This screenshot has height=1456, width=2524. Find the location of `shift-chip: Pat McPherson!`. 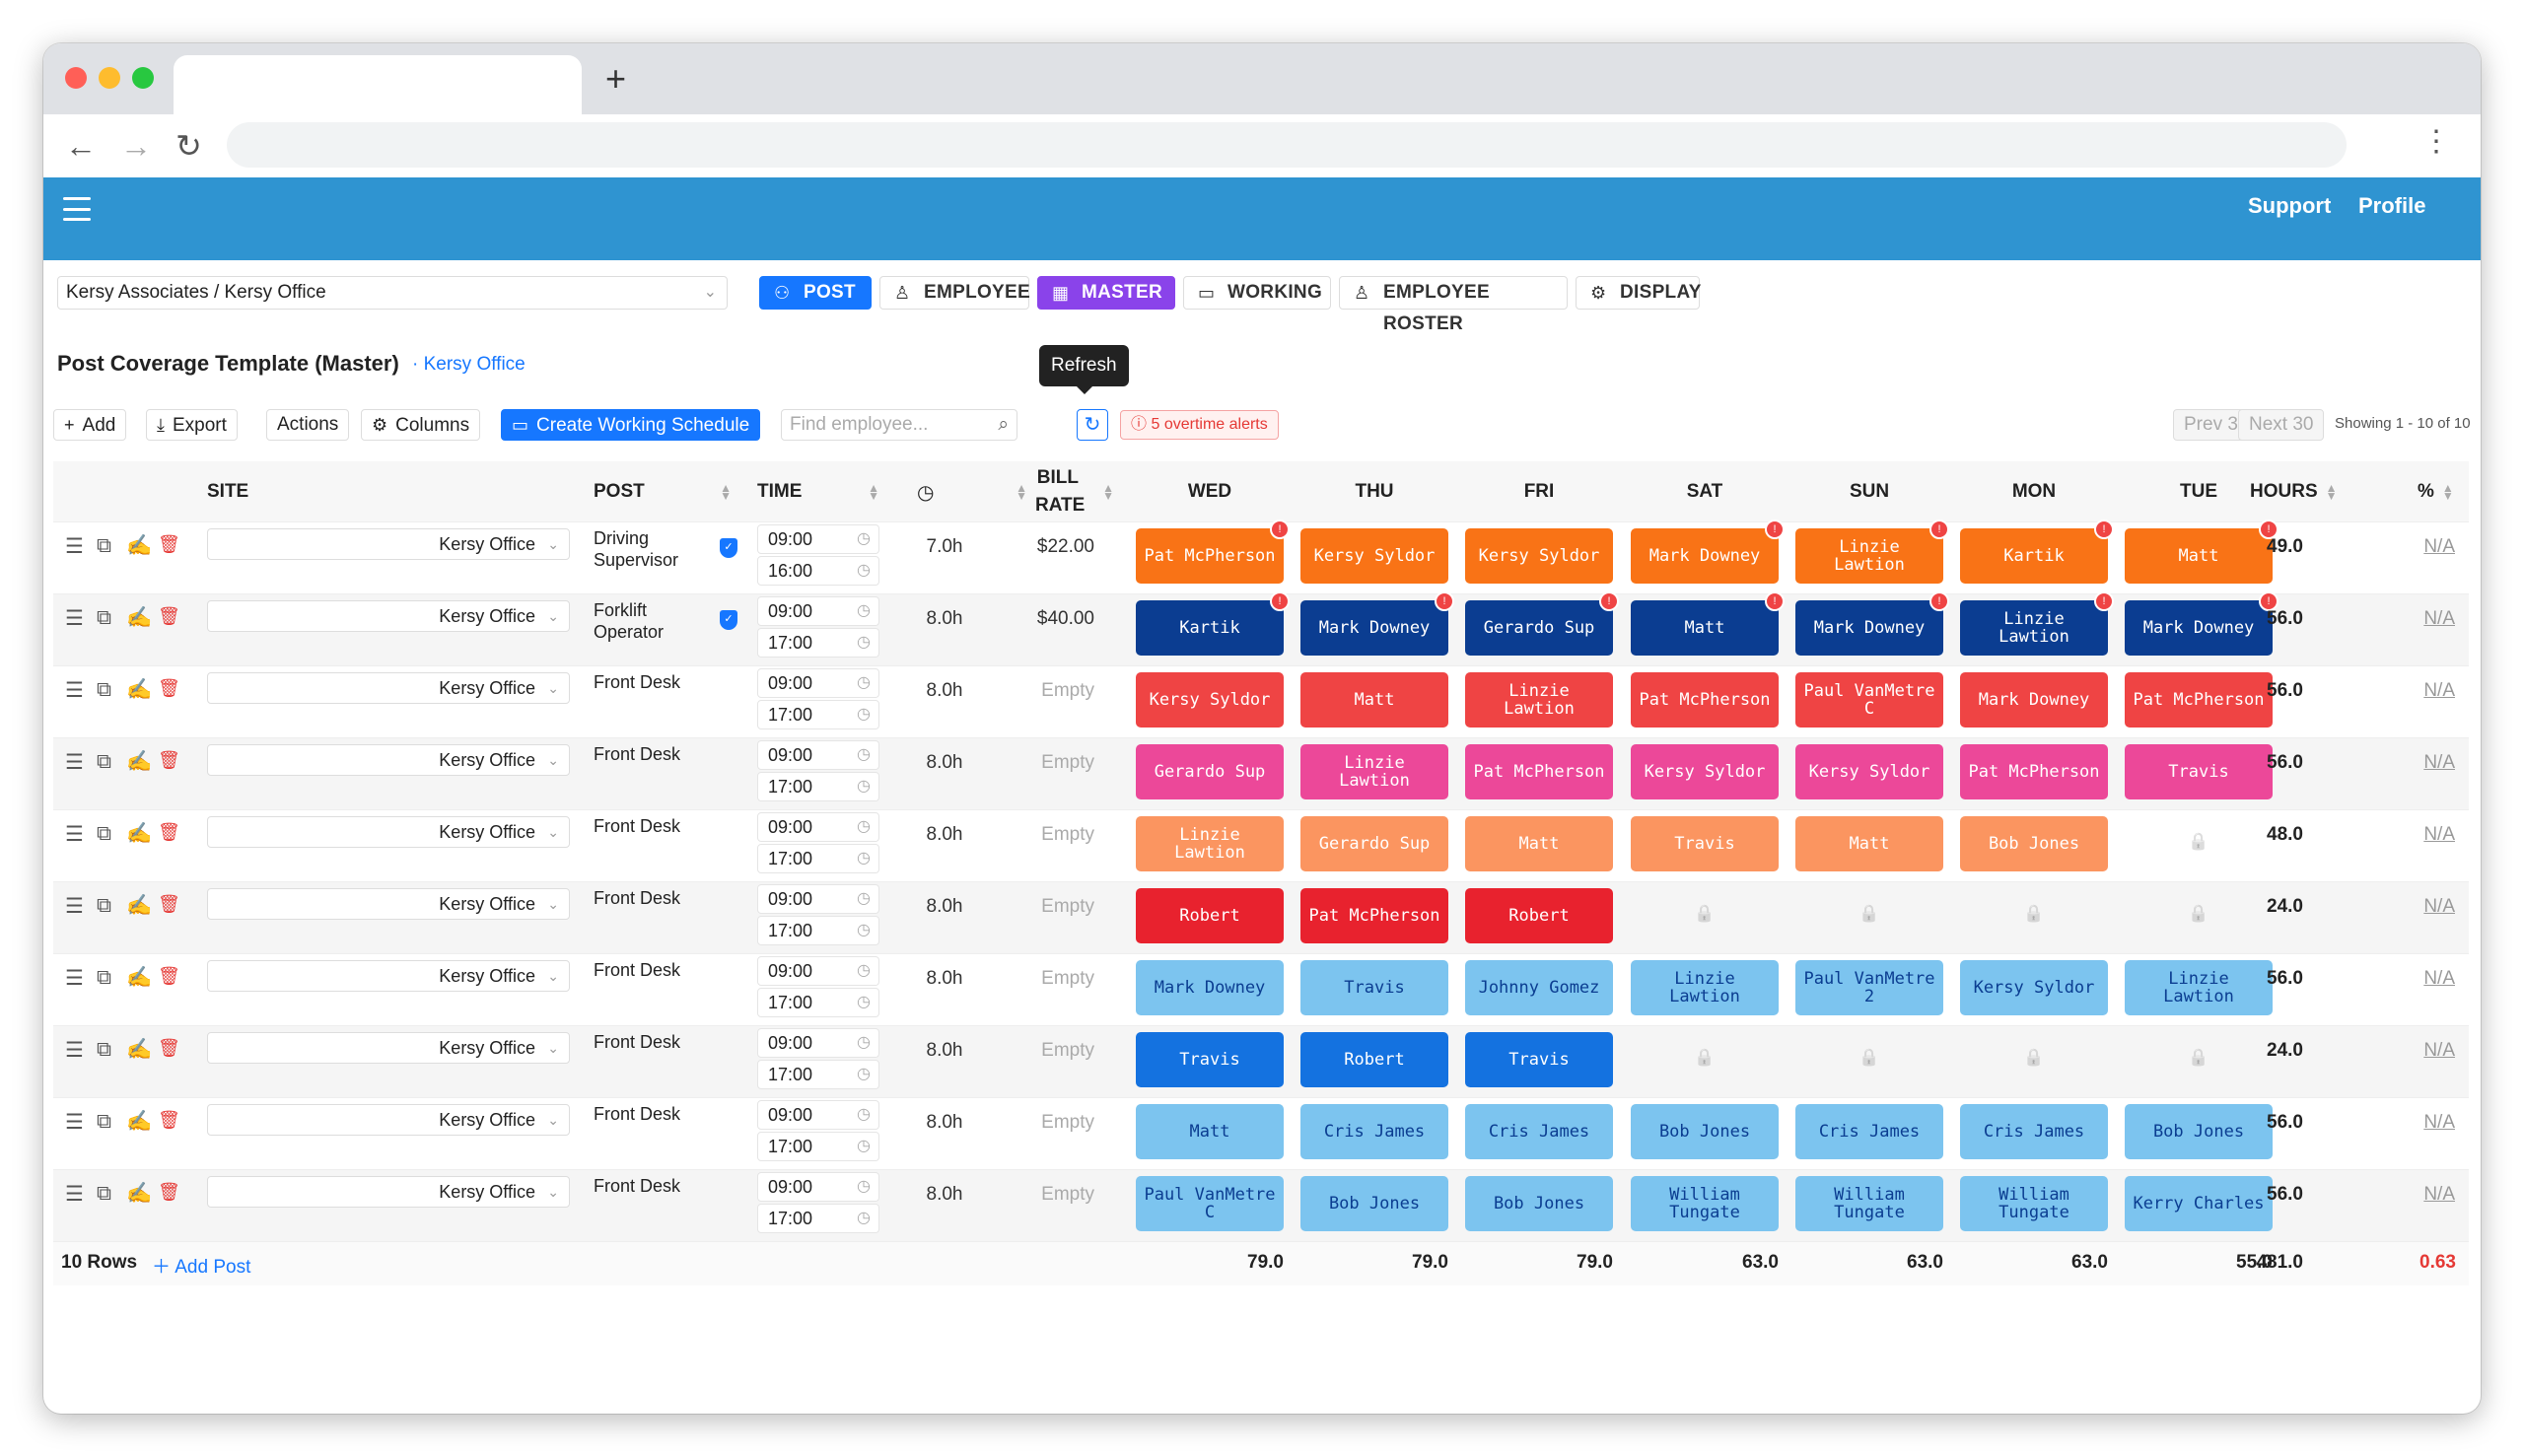

shift-chip: Pat McPherson! is located at coordinates (1213, 552).